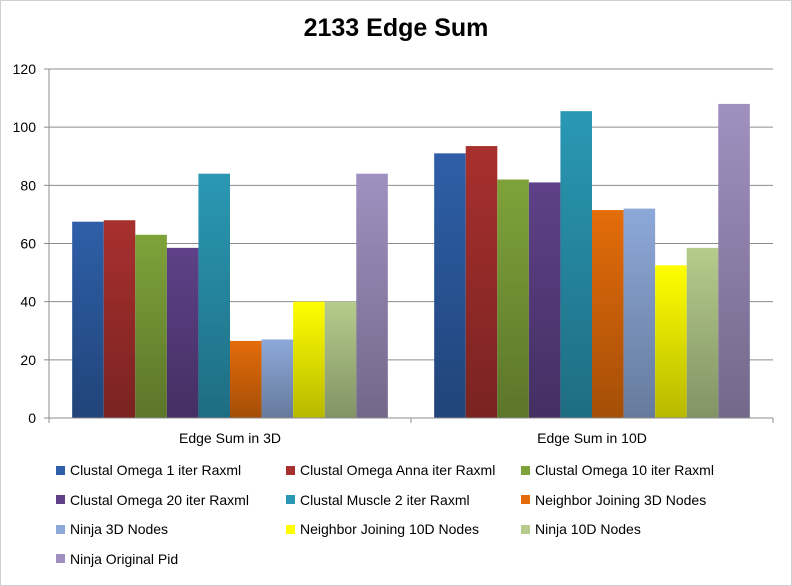  Describe the element at coordinates (28, 244) in the screenshot. I see `y-tick-label: 60` at that location.